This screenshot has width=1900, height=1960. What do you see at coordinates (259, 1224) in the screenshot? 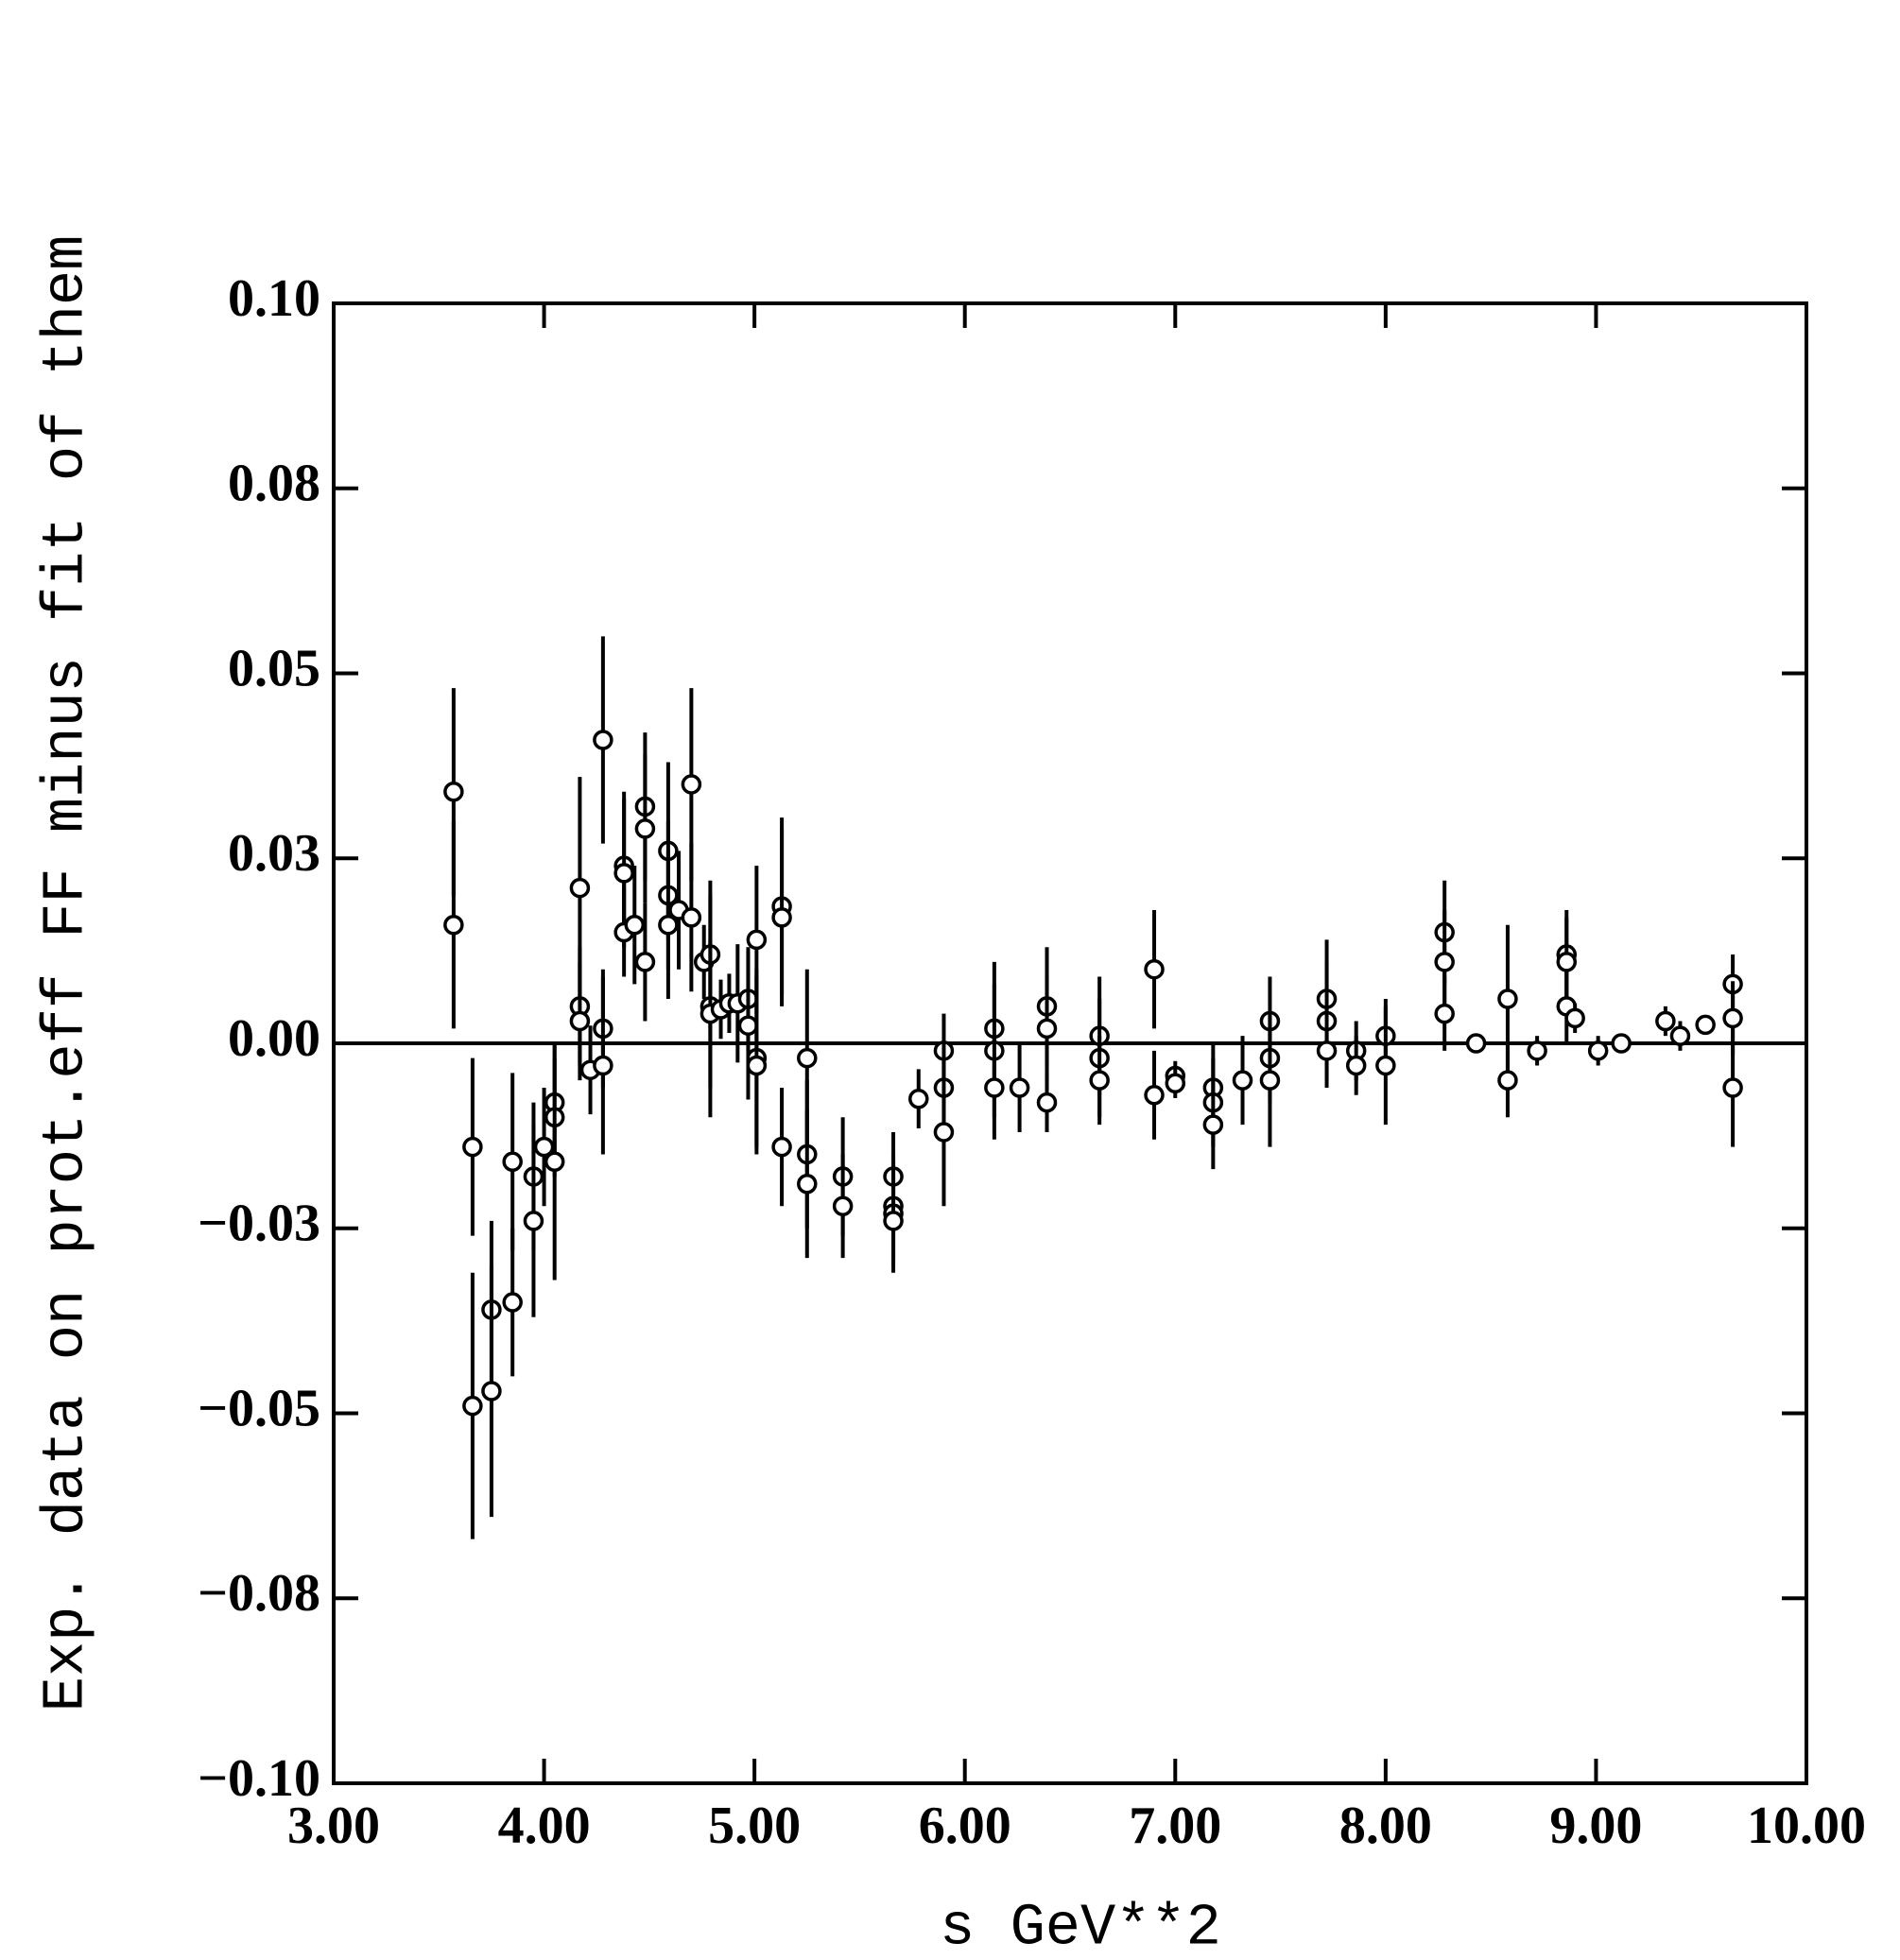
I see `y-tick-label: −0.03` at bounding box center [259, 1224].